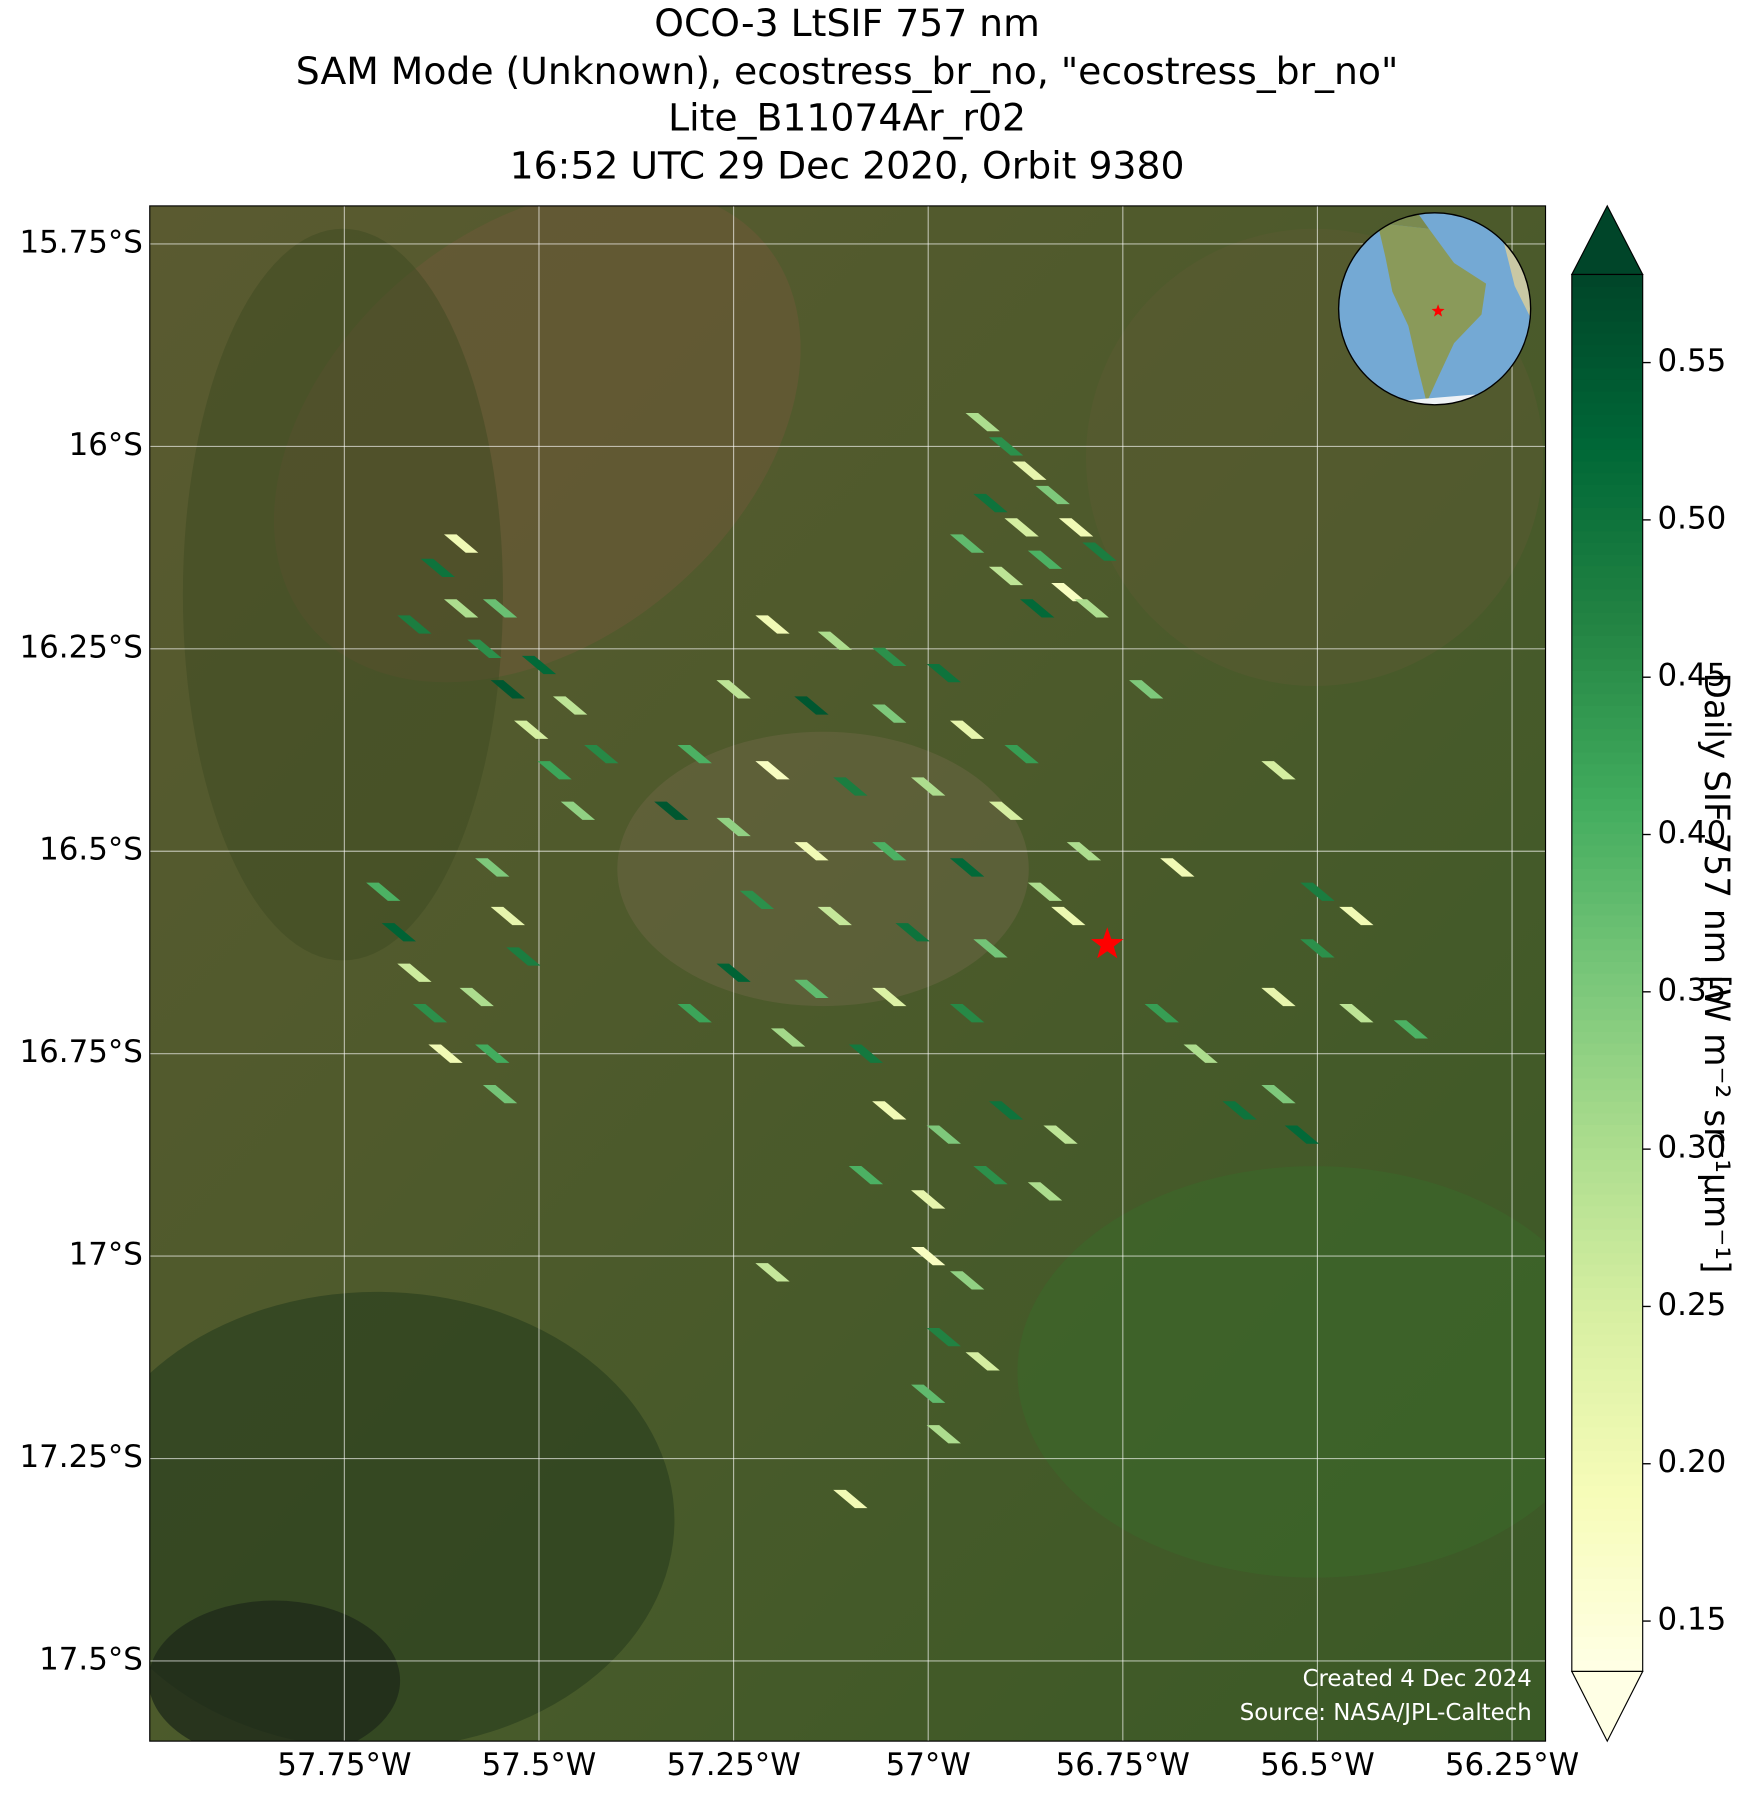  What do you see at coordinates (1692, 1620) in the screenshot?
I see `colorbar-tick-label: 0.15` at bounding box center [1692, 1620].